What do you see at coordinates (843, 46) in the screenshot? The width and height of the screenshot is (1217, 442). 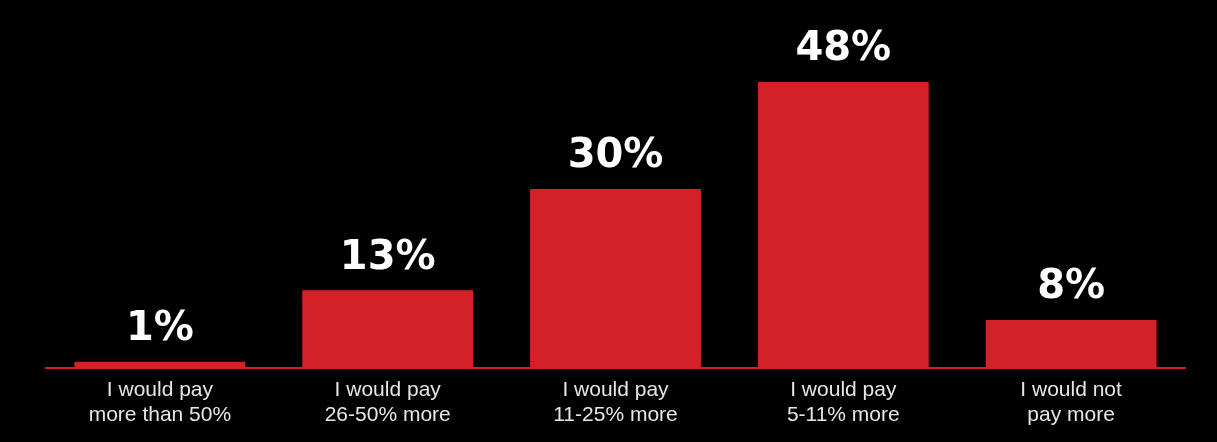 I see `data-label: 48%` at bounding box center [843, 46].